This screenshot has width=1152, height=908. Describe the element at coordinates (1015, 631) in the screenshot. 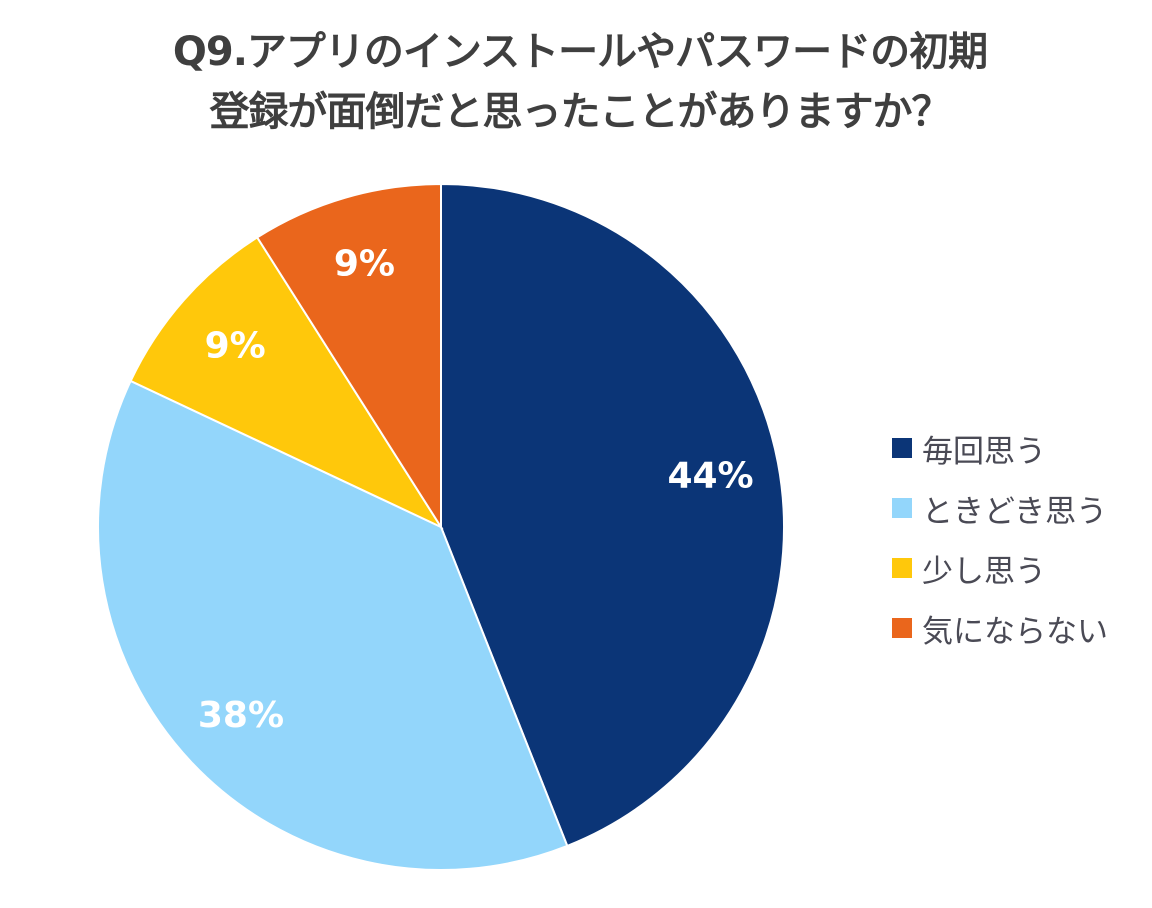

I see `legend-label: 気にならない` at that location.